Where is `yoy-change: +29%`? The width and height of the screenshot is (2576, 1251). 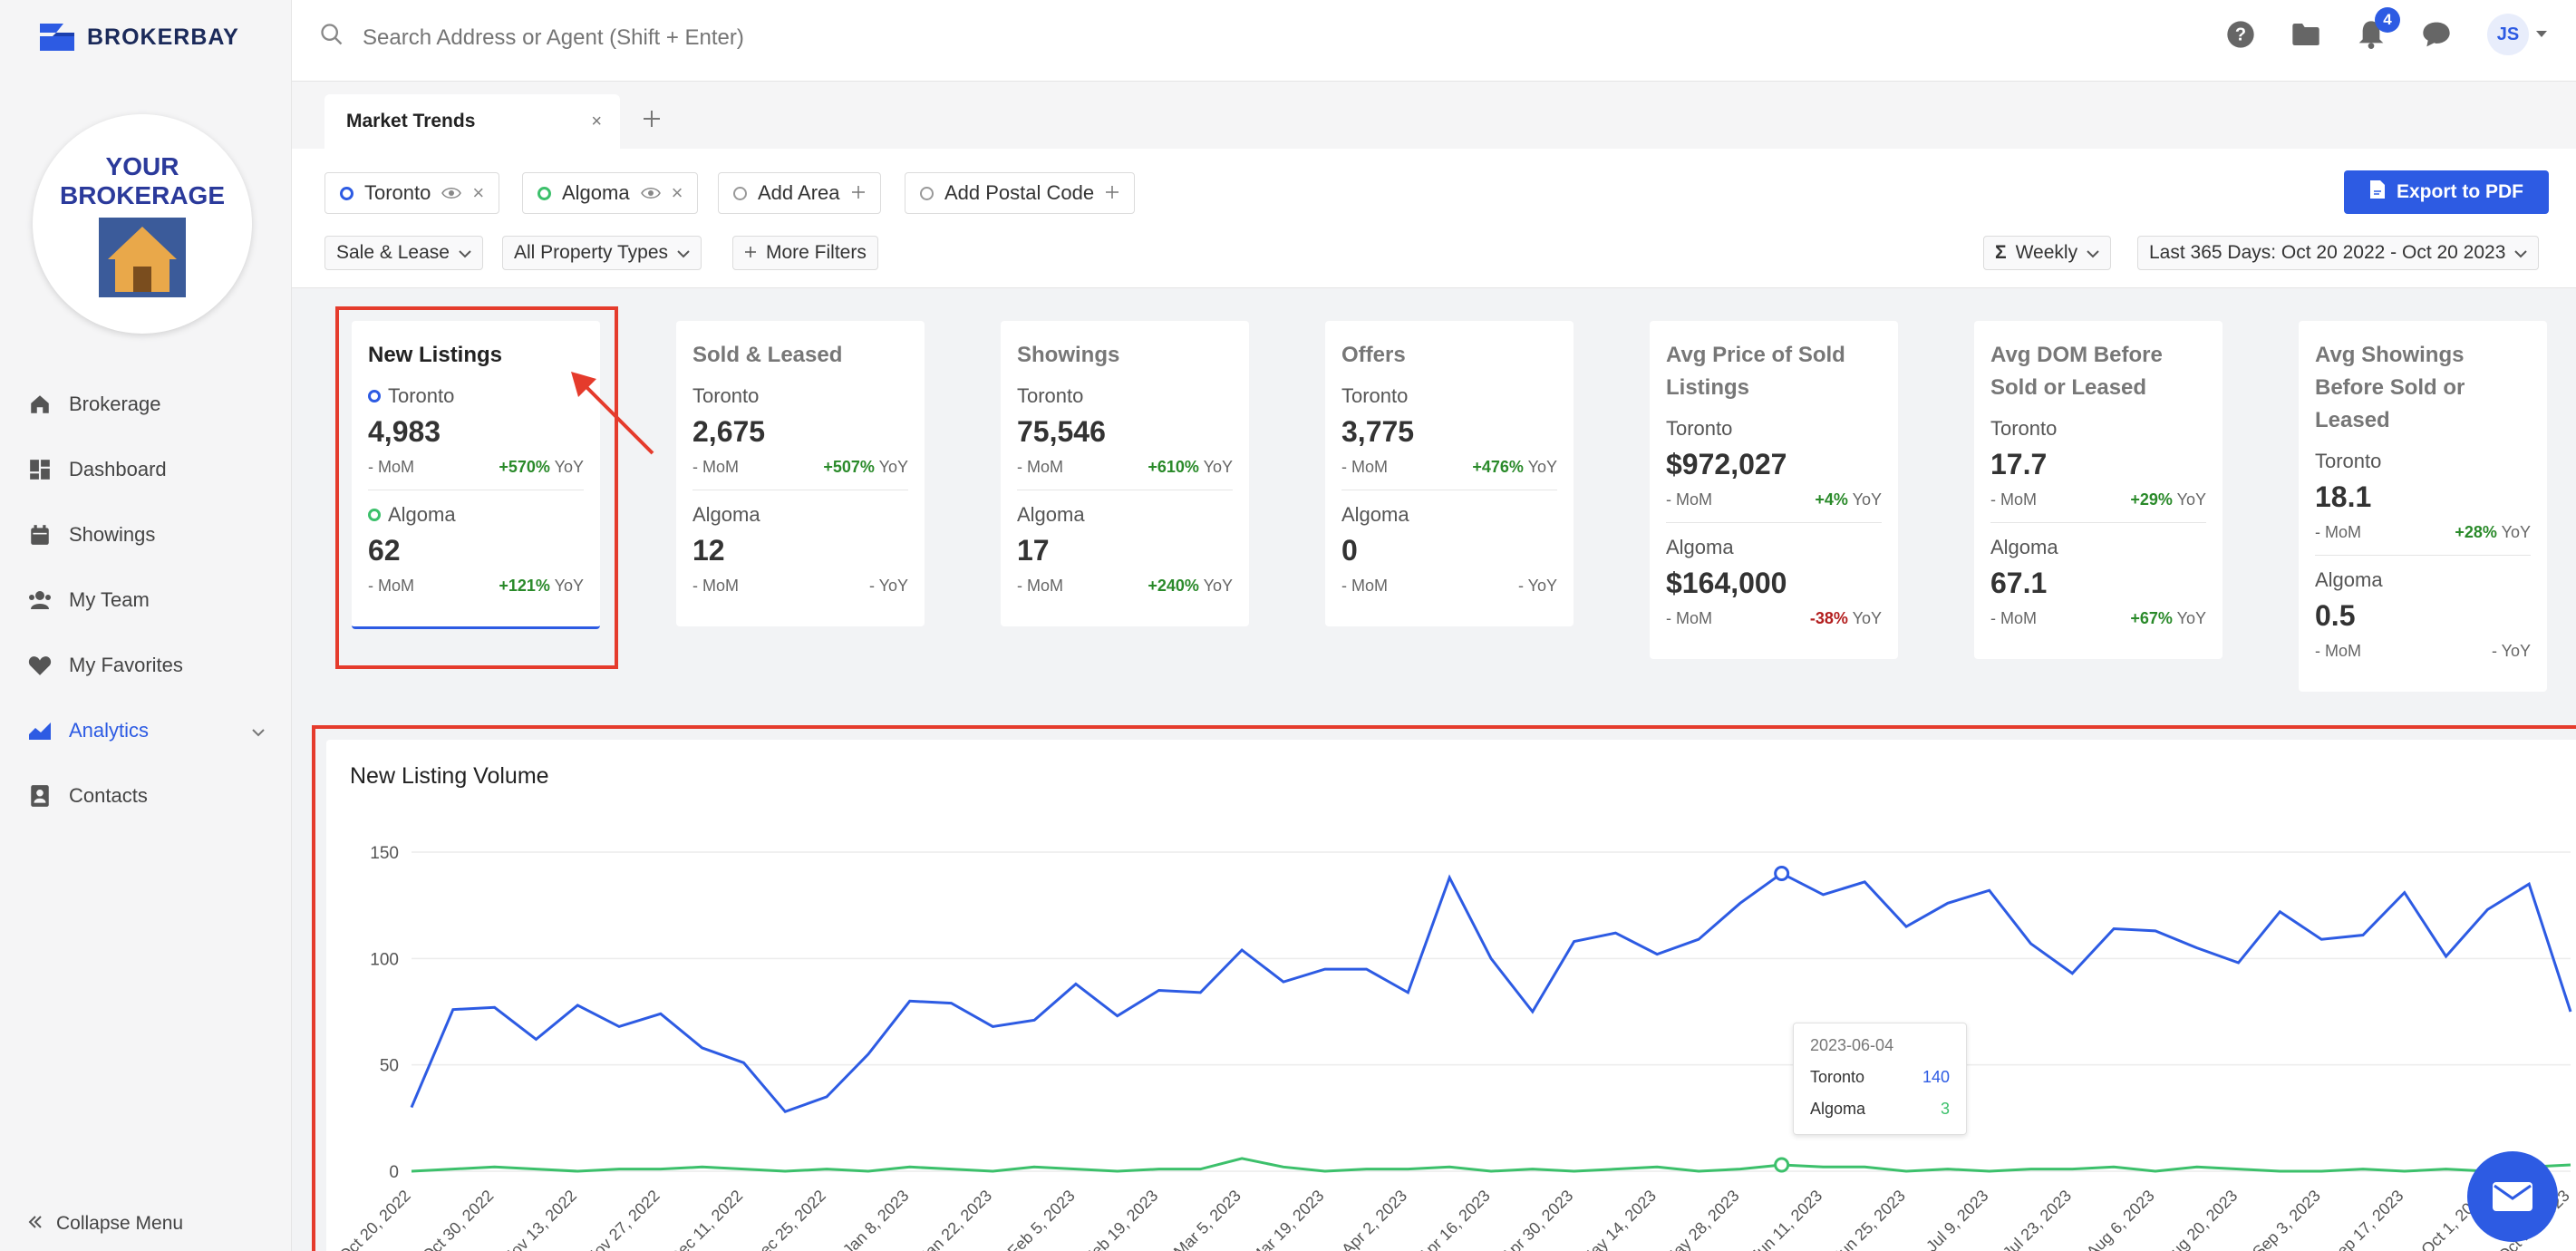
yoy-change: +29% is located at coordinates (2151, 499).